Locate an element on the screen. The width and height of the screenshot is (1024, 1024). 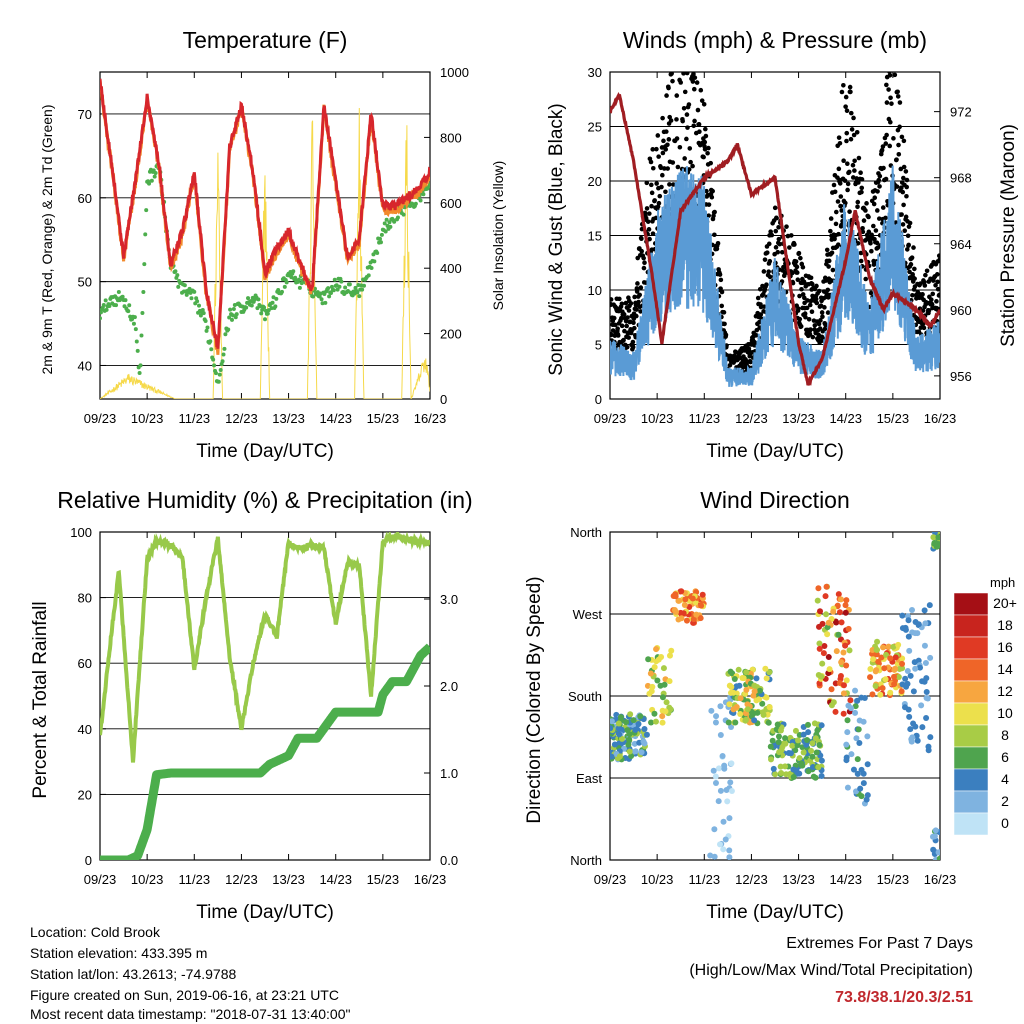
temperature-2m-line is located at coordinates (265, 213).